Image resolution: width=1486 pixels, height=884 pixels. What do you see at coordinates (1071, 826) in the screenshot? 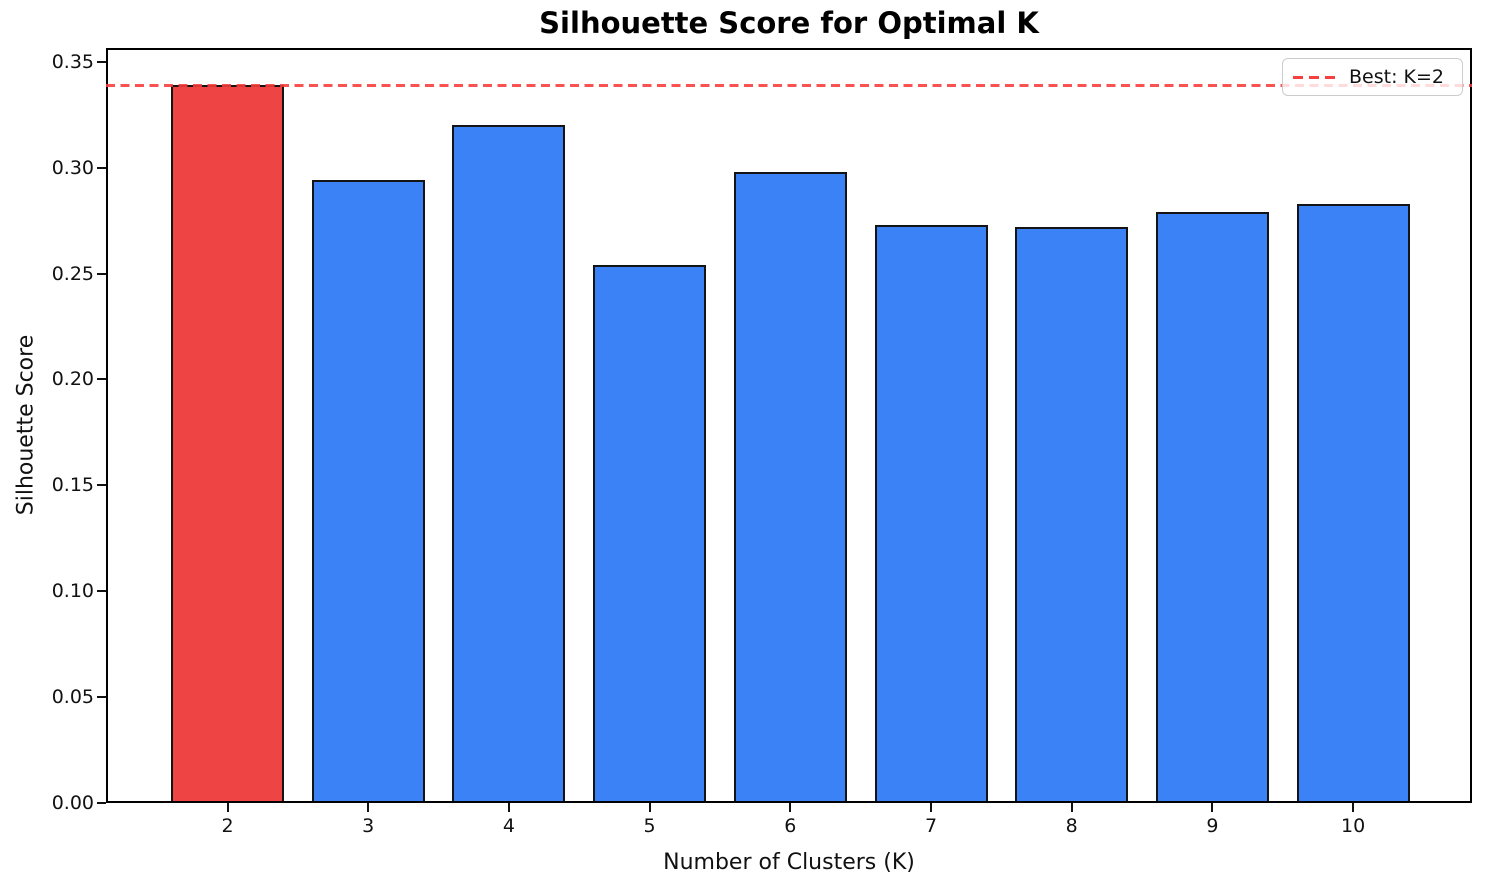
I see `x-tick-label: 8` at bounding box center [1071, 826].